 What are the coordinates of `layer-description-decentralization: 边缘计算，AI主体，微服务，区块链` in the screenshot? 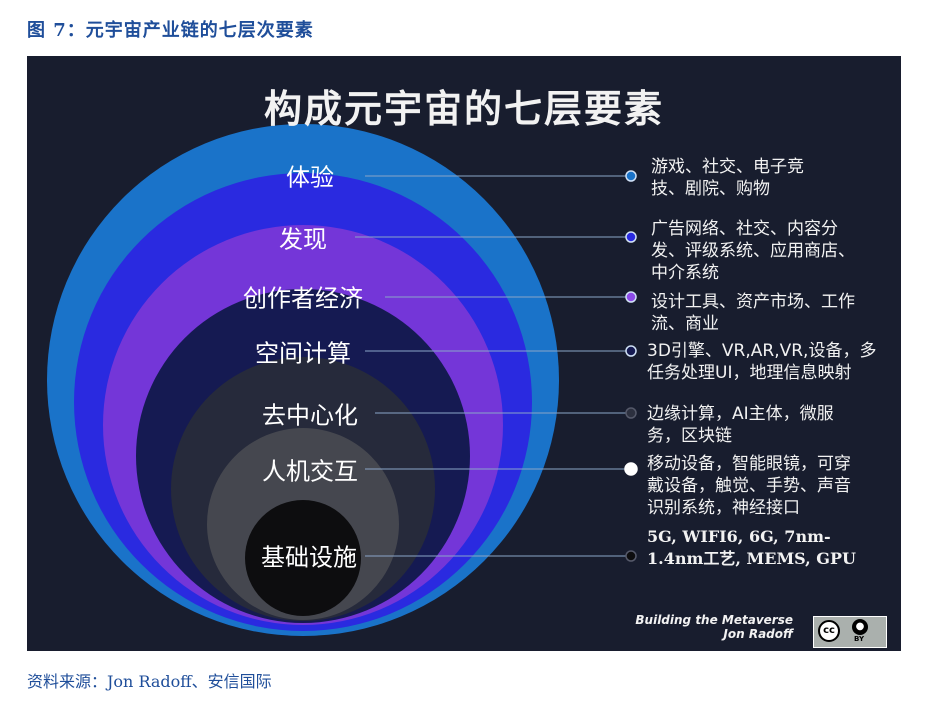 It's located at (740, 425).